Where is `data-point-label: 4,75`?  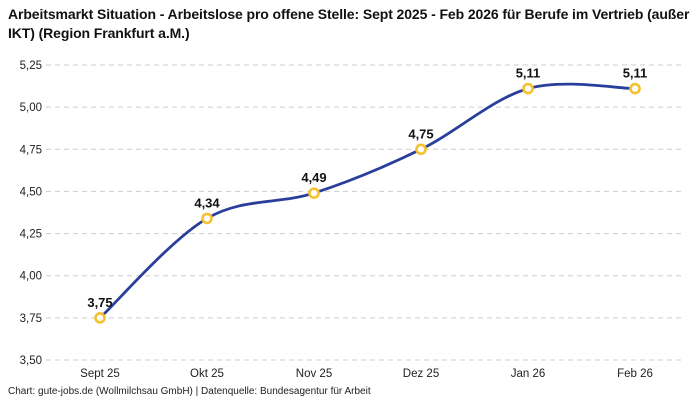
data-point-label: 4,75 is located at coordinates (420, 133).